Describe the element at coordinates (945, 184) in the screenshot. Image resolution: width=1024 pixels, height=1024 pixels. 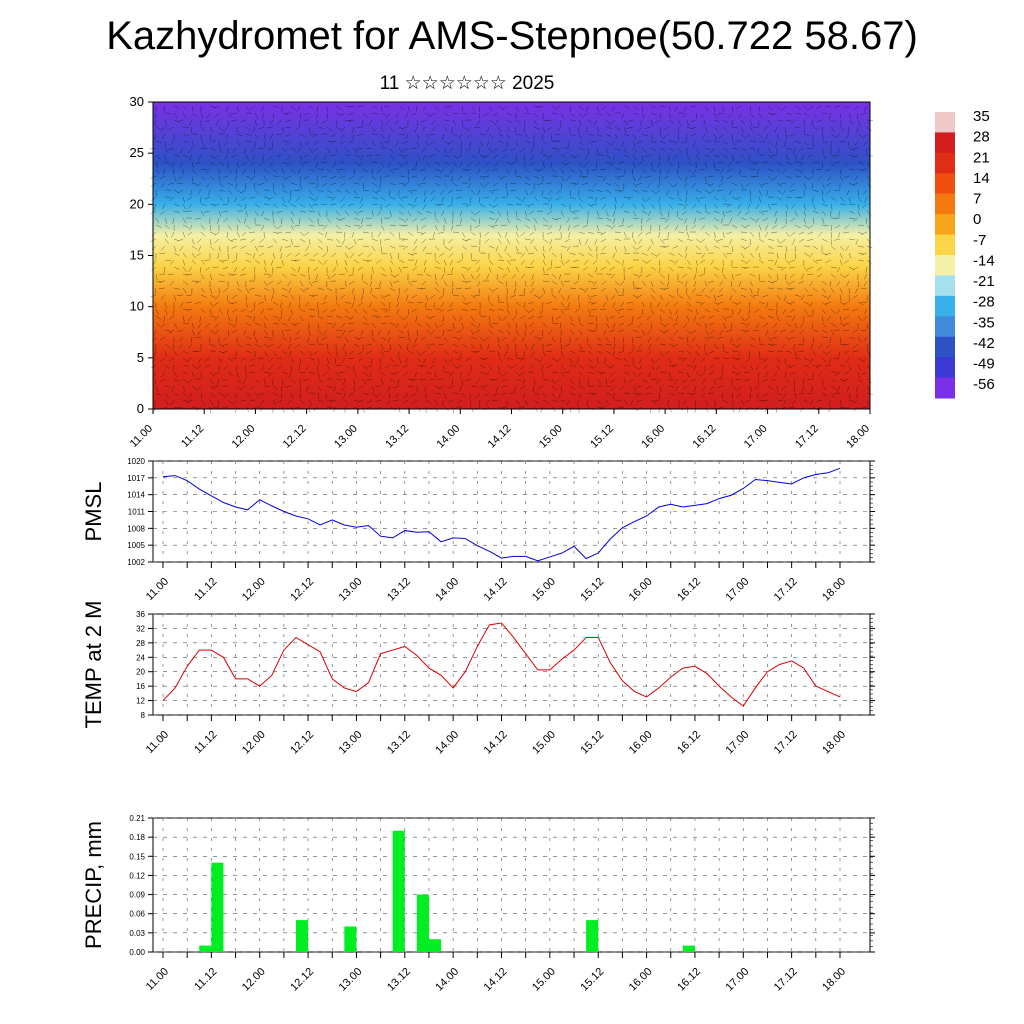
I see `colorbar-segment` at that location.